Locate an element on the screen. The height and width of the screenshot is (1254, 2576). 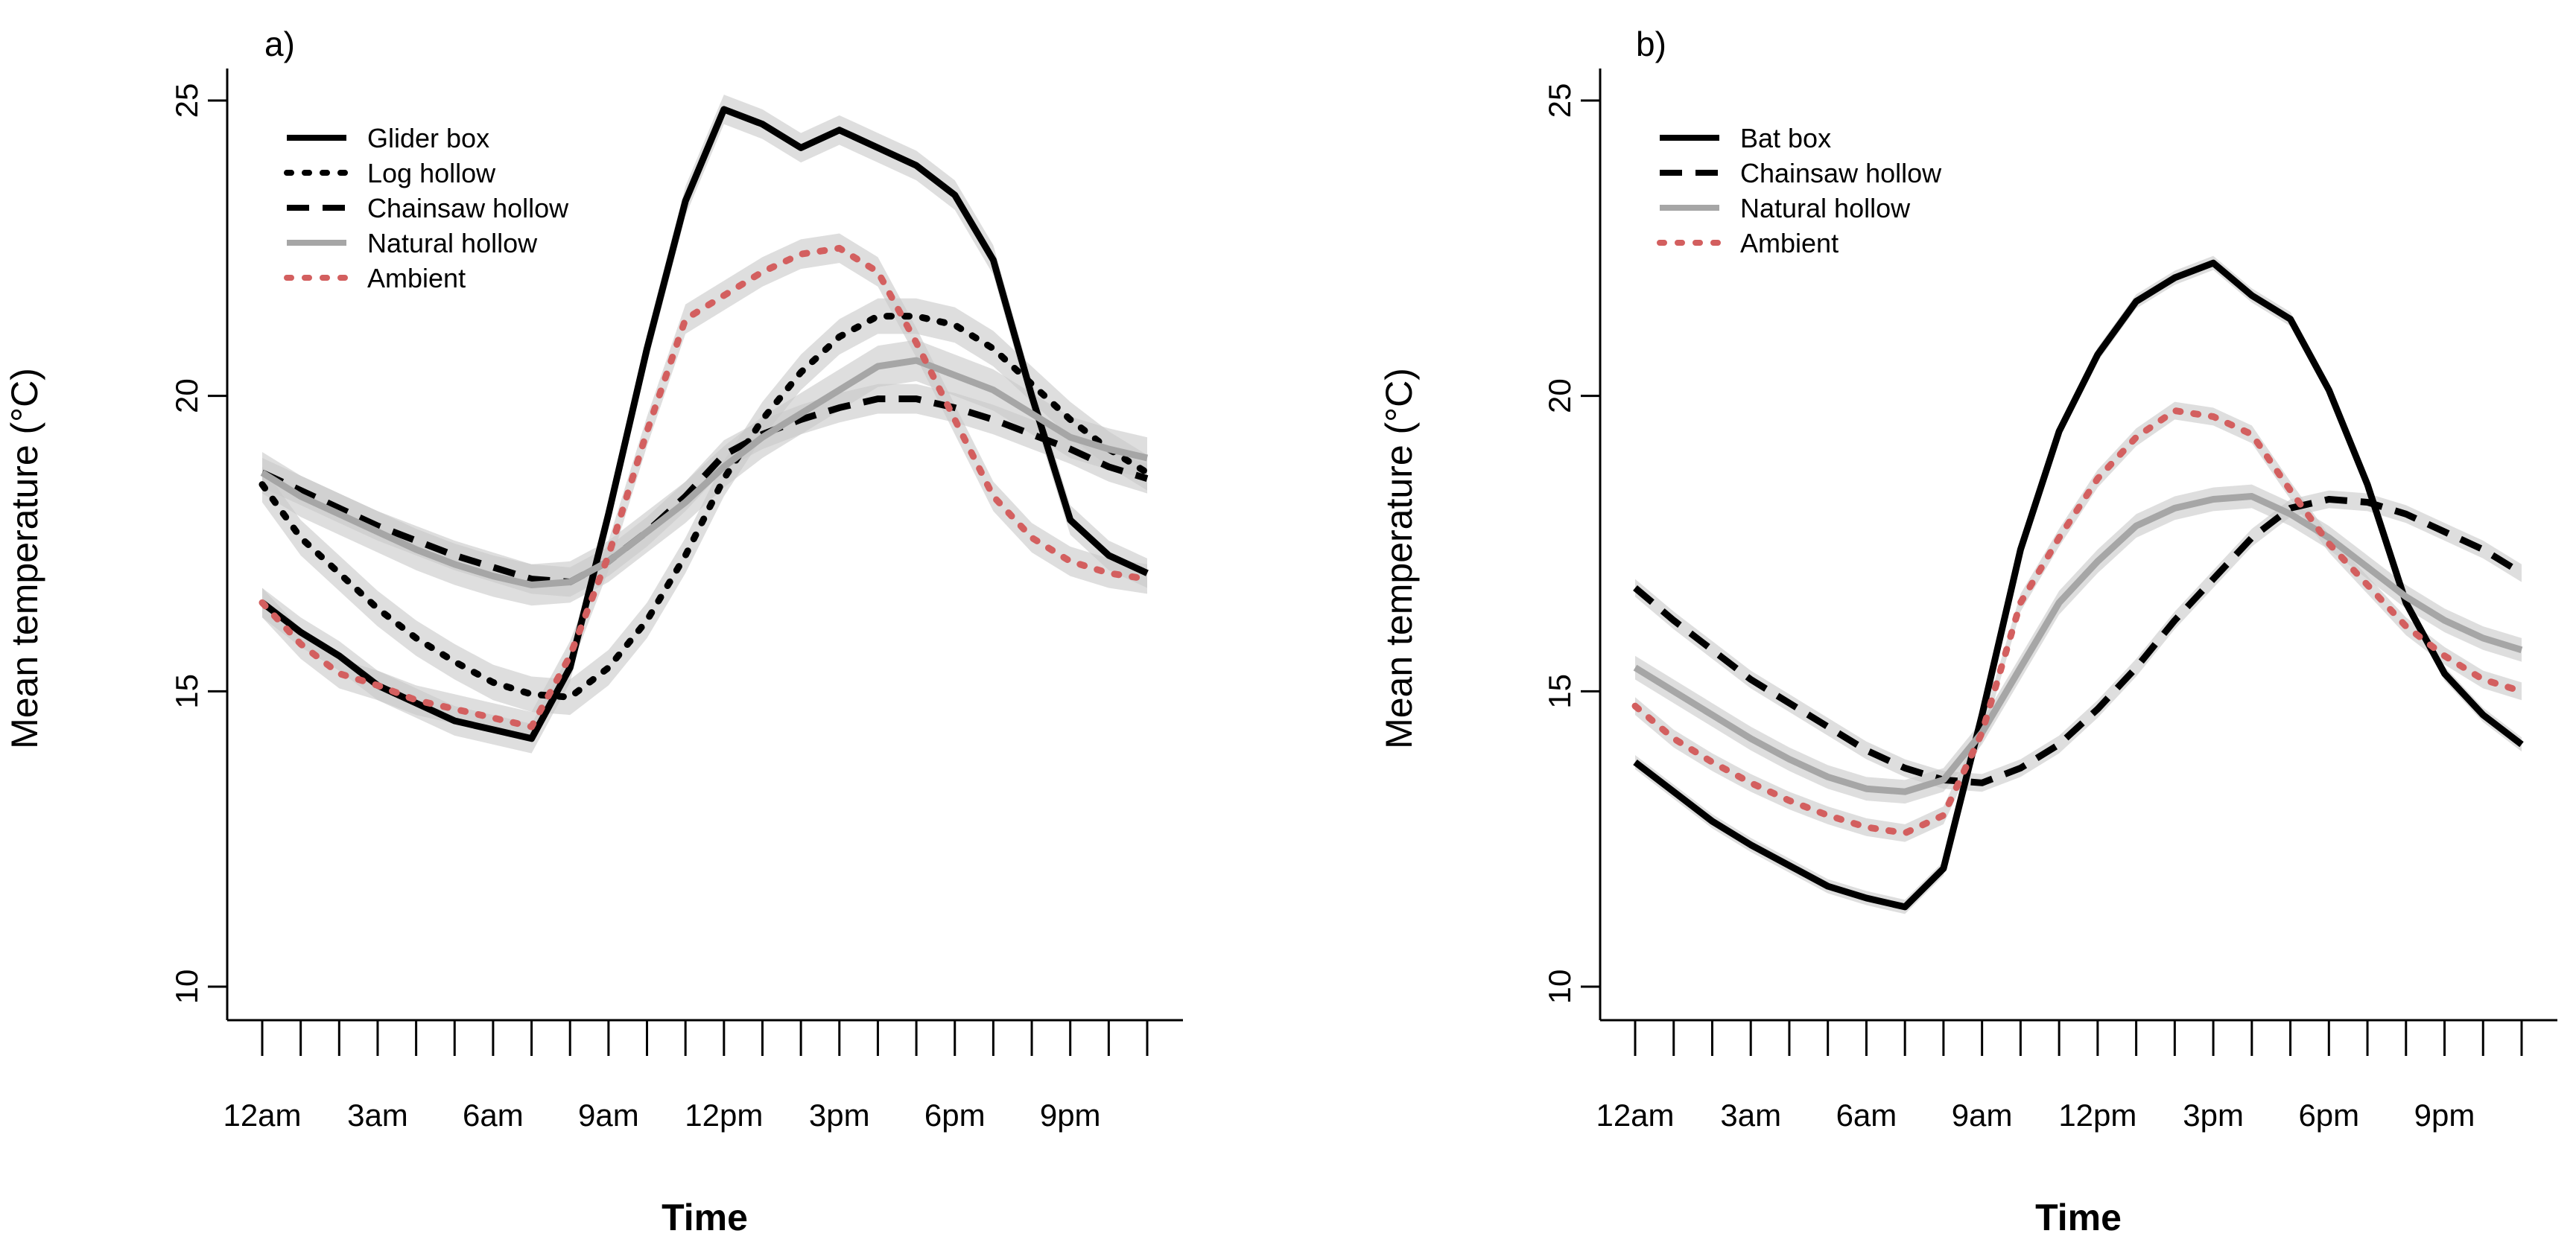
legend-label: Log hollow is located at coordinates (432, 173).